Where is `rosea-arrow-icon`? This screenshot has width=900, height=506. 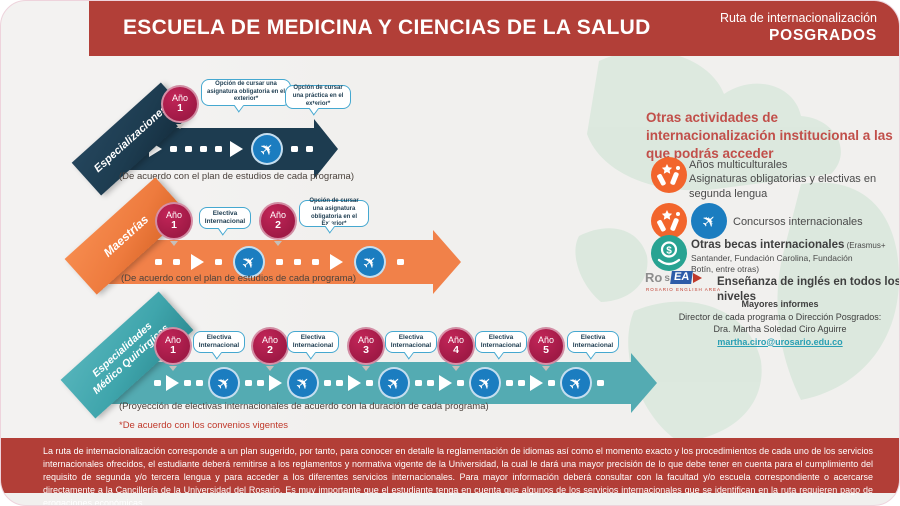
rosea-arrow-icon is located at coordinates (698, 278).